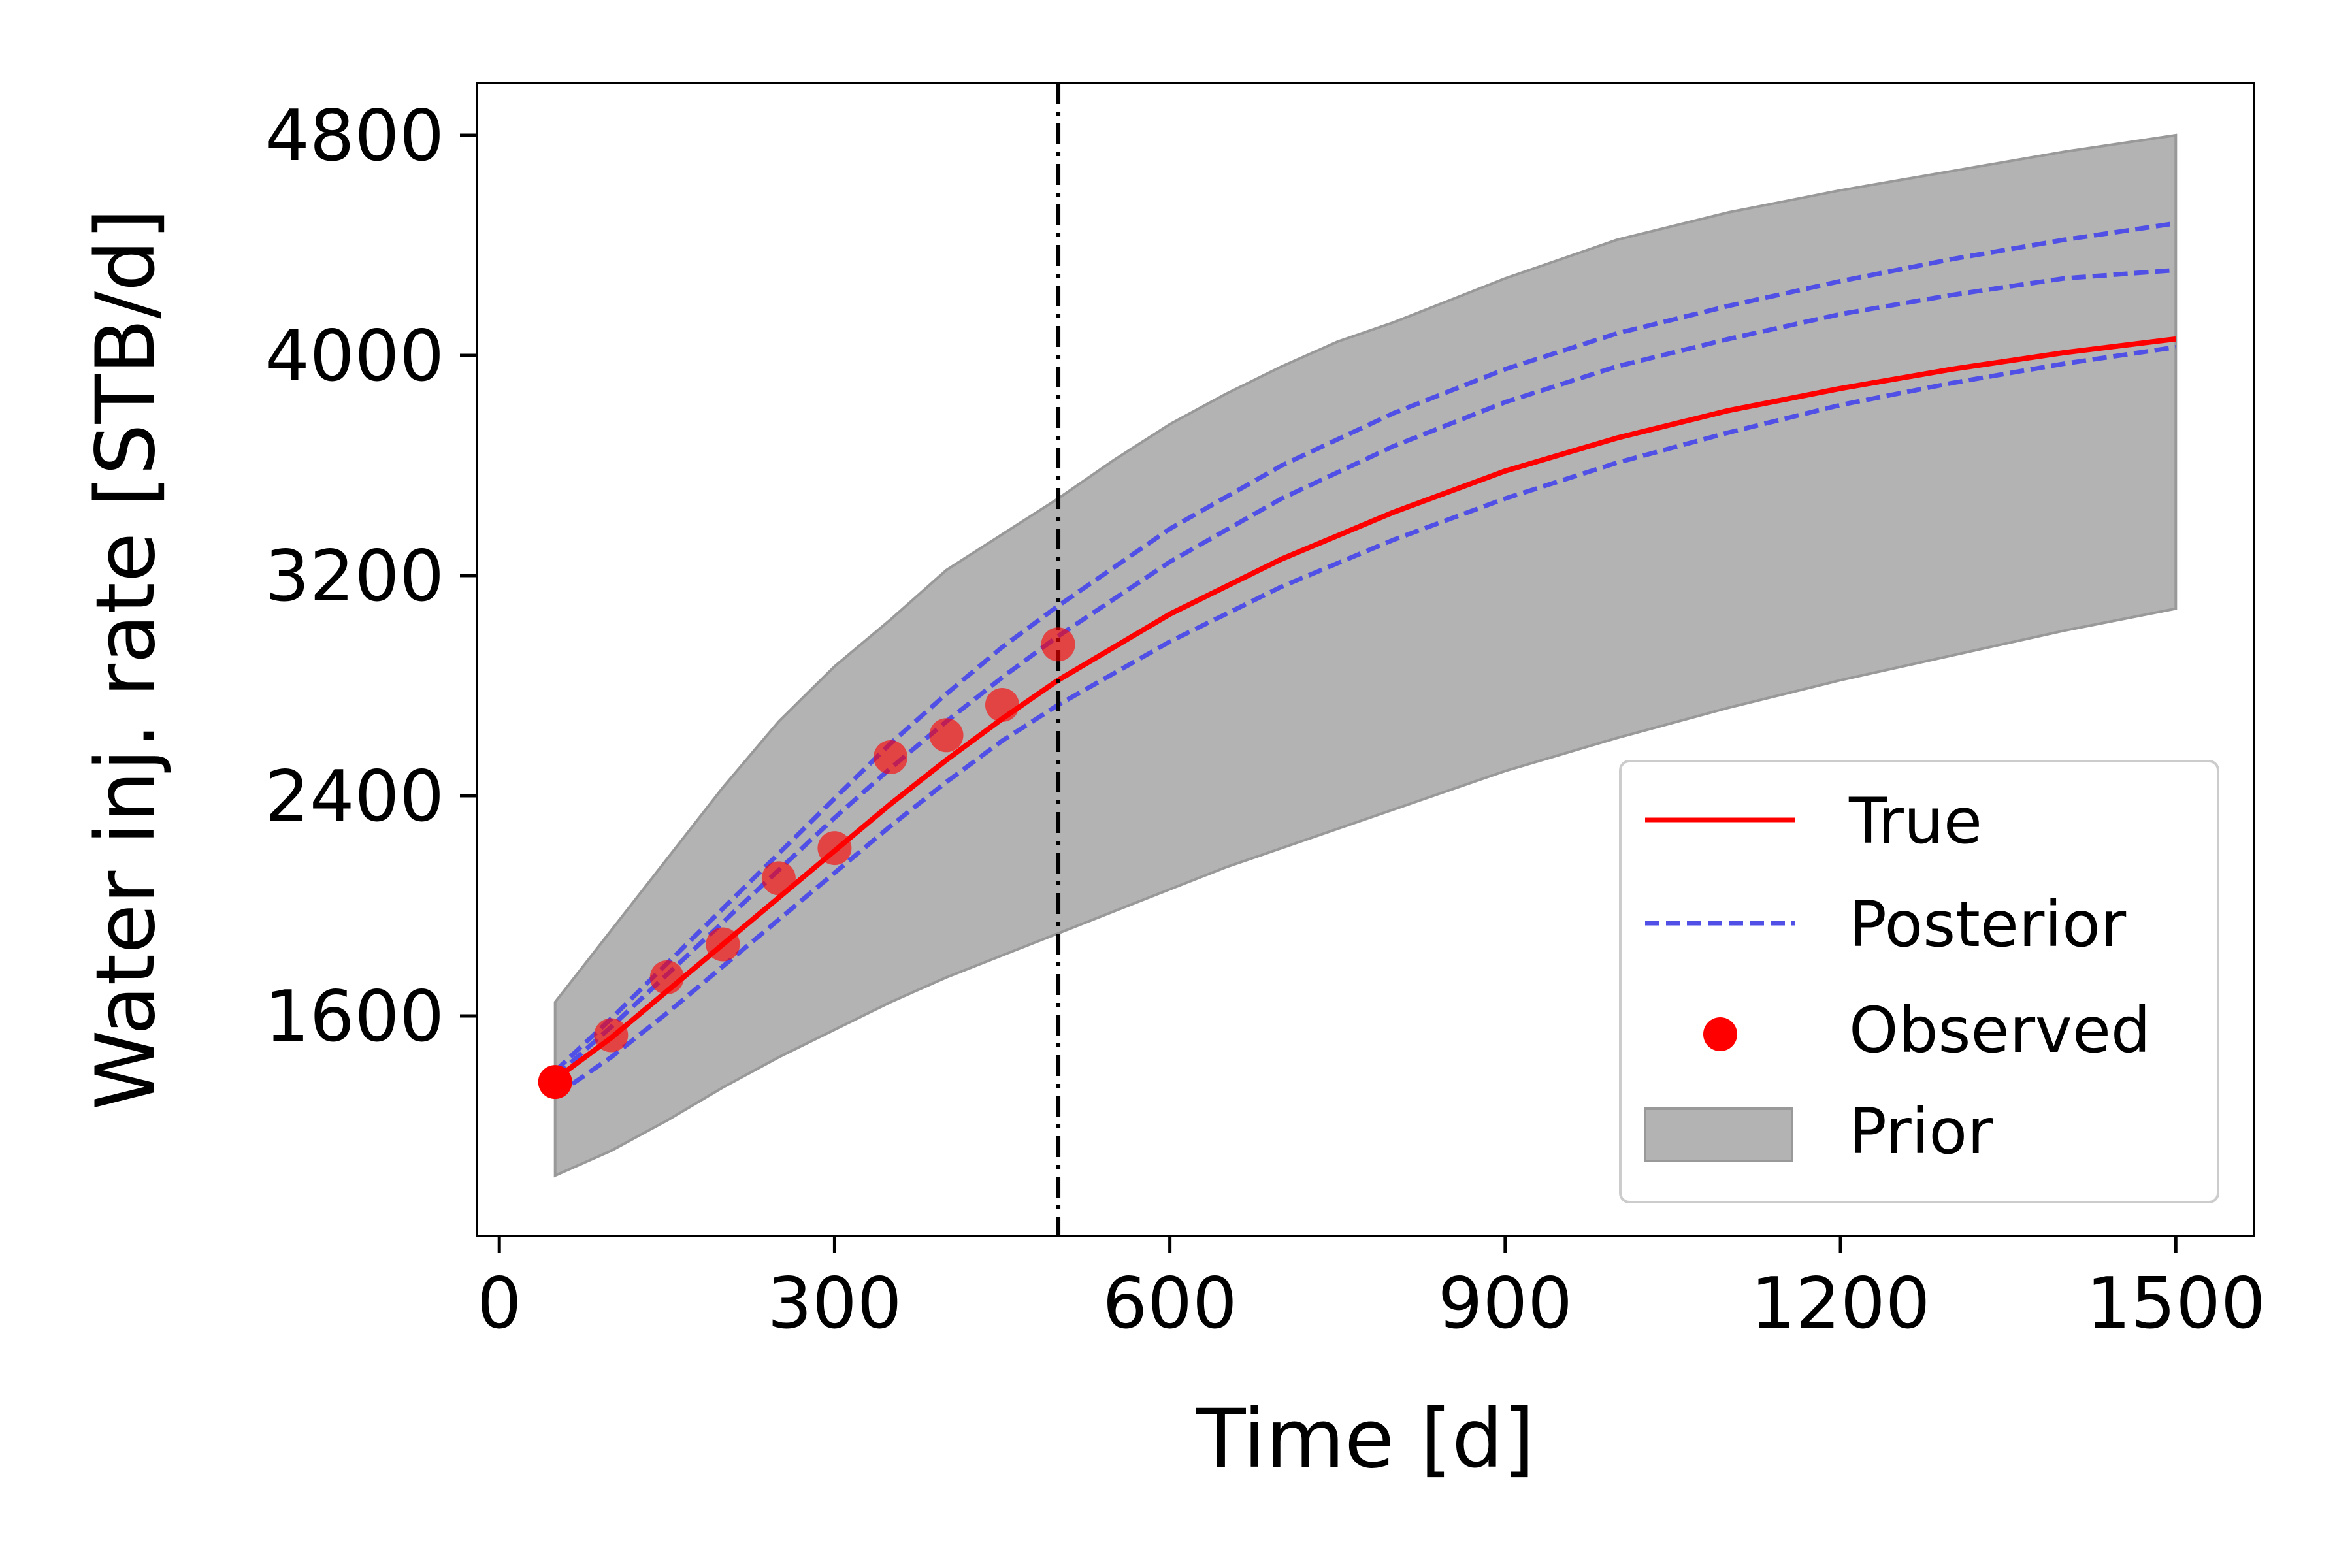  I want to click on x-tick-label: 0, so click(499, 1304).